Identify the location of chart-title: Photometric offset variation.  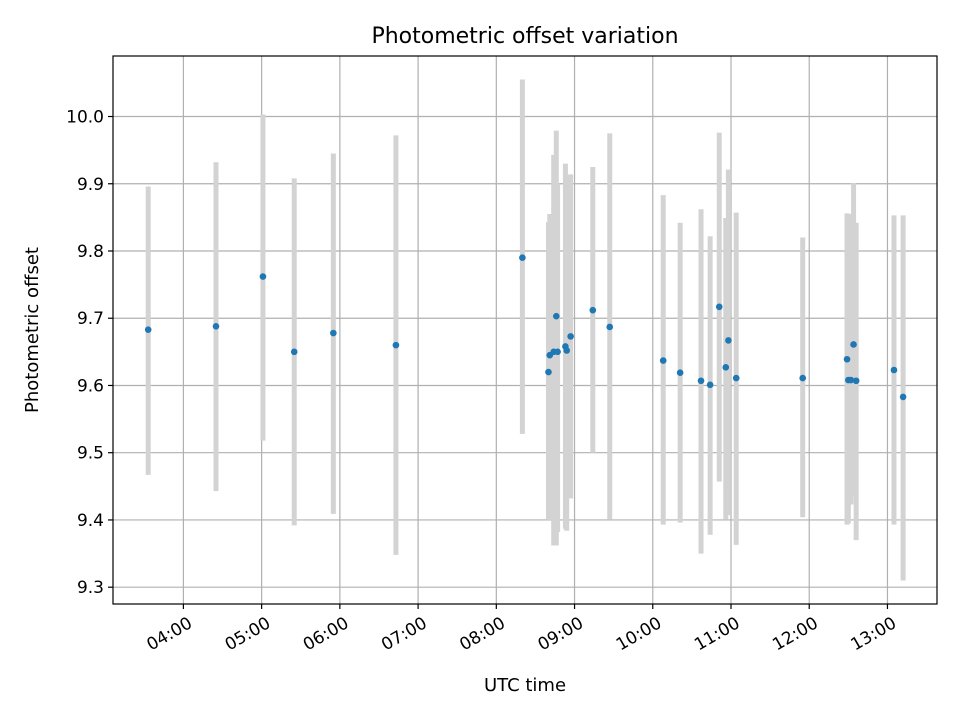
(524, 36).